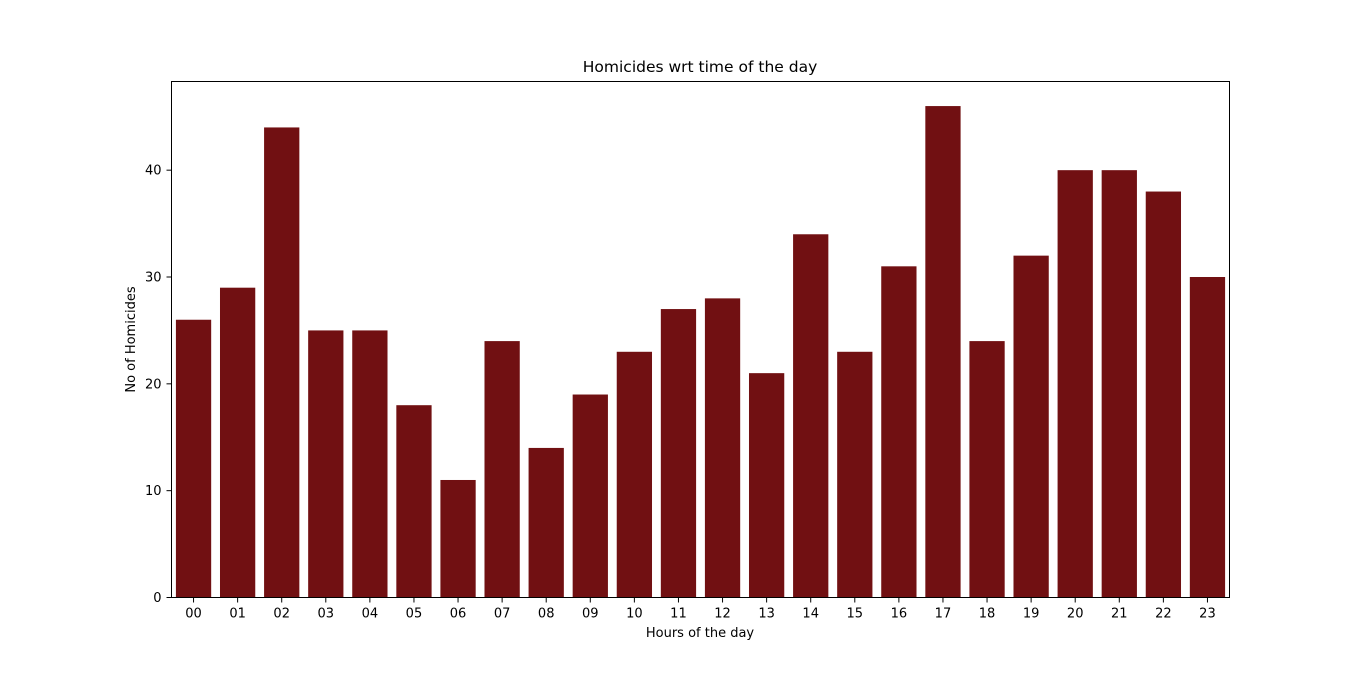 This screenshot has width=1366, height=675. I want to click on x-tick-label: 14, so click(810, 614).